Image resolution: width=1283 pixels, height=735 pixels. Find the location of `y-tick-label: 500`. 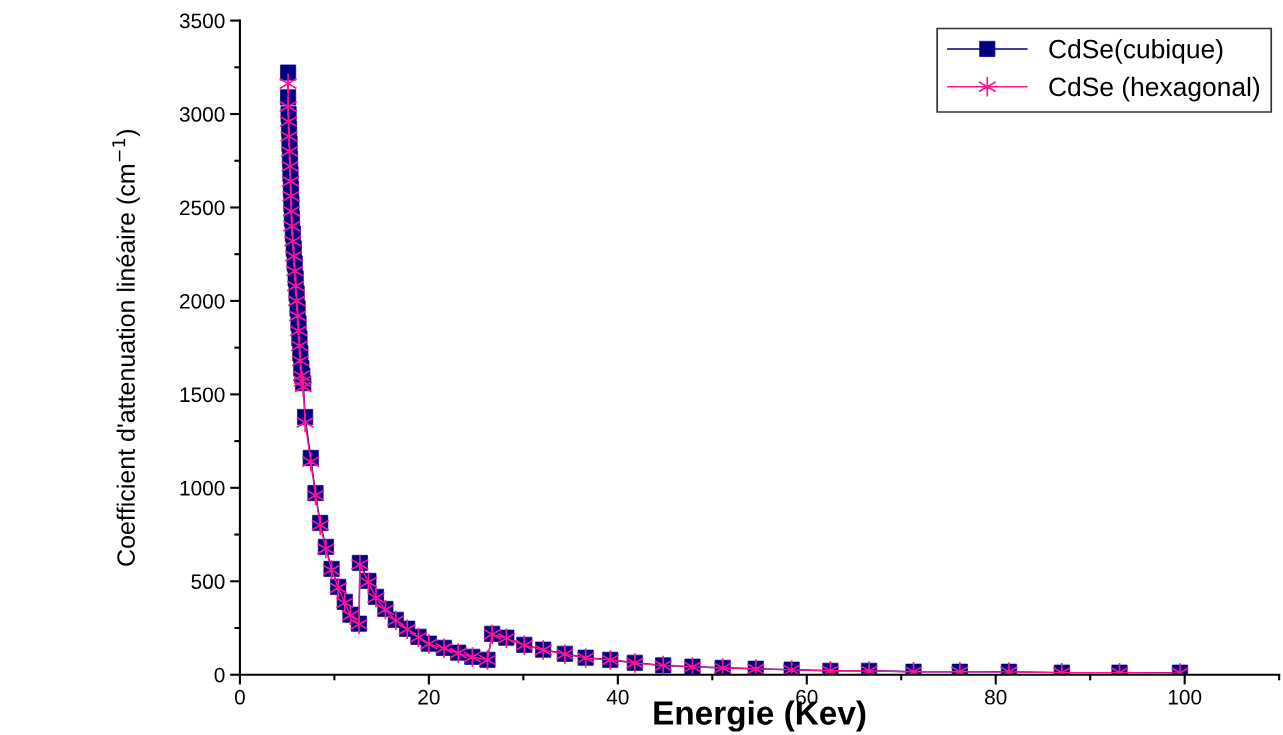

y-tick-label: 500 is located at coordinates (208, 582).